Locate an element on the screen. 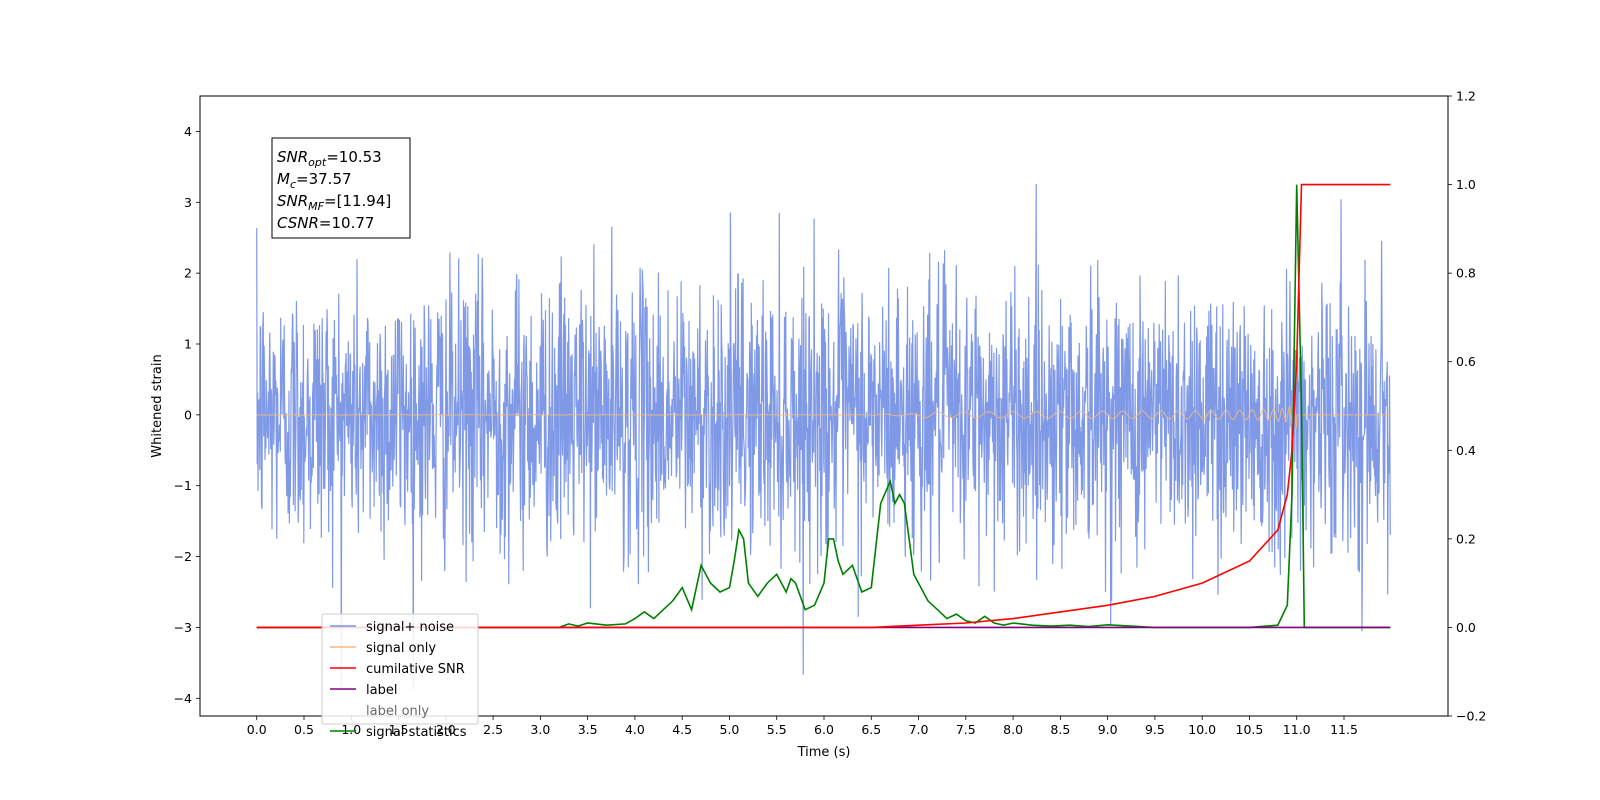 The width and height of the screenshot is (1600, 800). x-axis-label: Time (s) is located at coordinates (824, 752).